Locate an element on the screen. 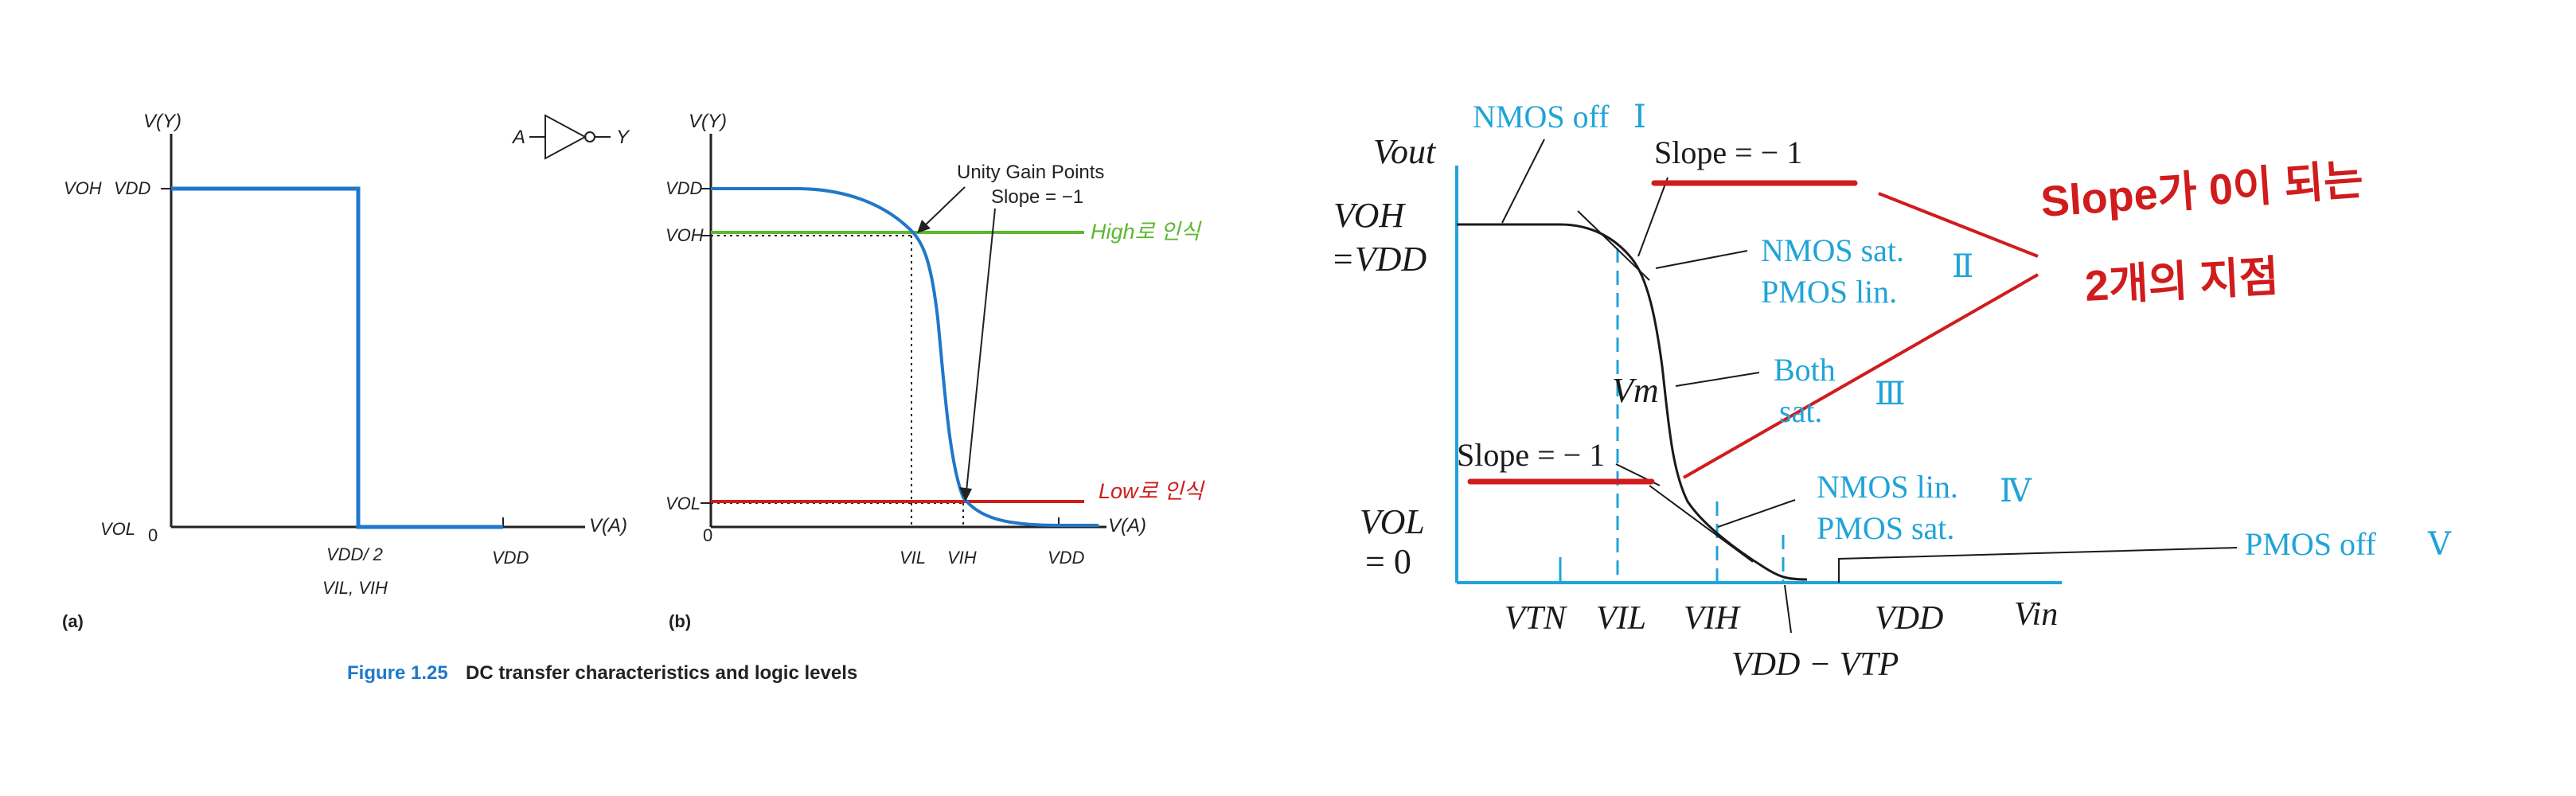 The image size is (2576, 796). vol-label: VOL is located at coordinates (1392, 522).